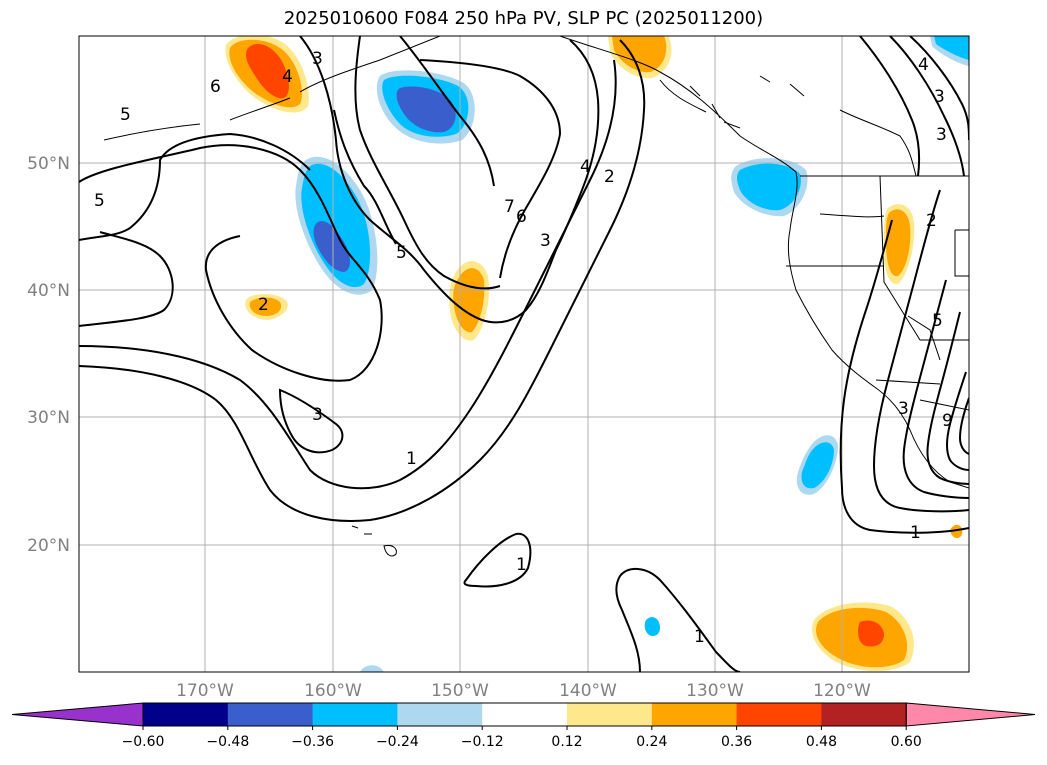  What do you see at coordinates (48, 546) in the screenshot?
I see `lat-label: 20°N` at bounding box center [48, 546].